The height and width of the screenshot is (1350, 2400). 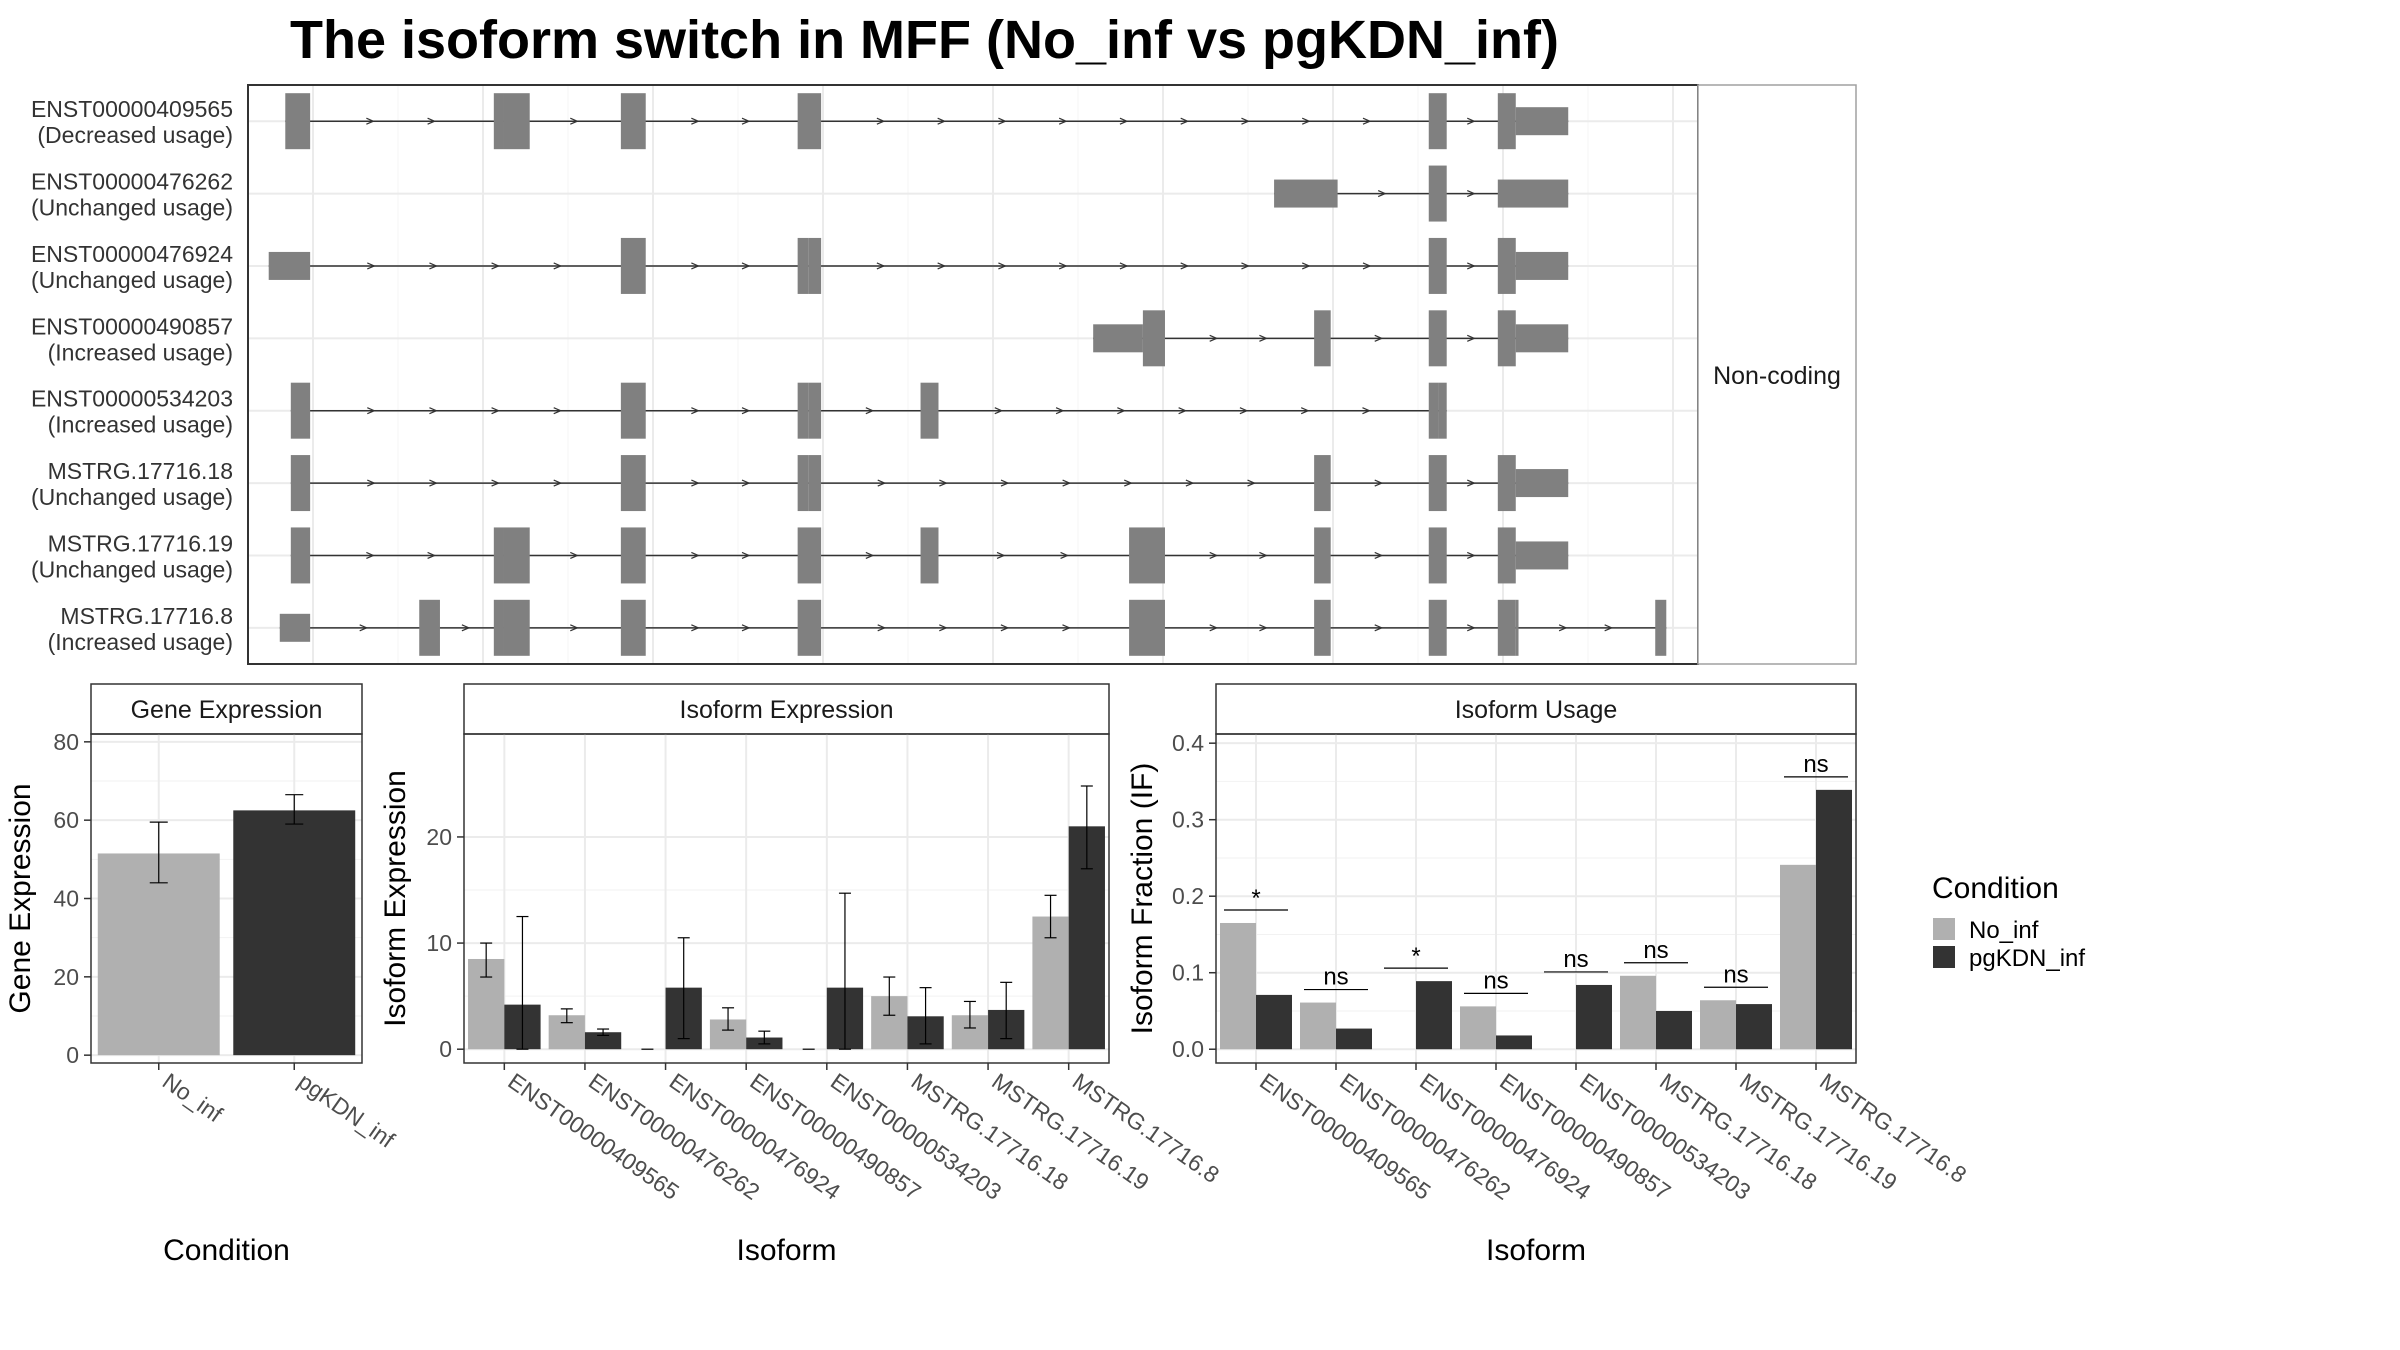 I want to click on transcript-track-enst00000534203, so click(x=868, y=410).